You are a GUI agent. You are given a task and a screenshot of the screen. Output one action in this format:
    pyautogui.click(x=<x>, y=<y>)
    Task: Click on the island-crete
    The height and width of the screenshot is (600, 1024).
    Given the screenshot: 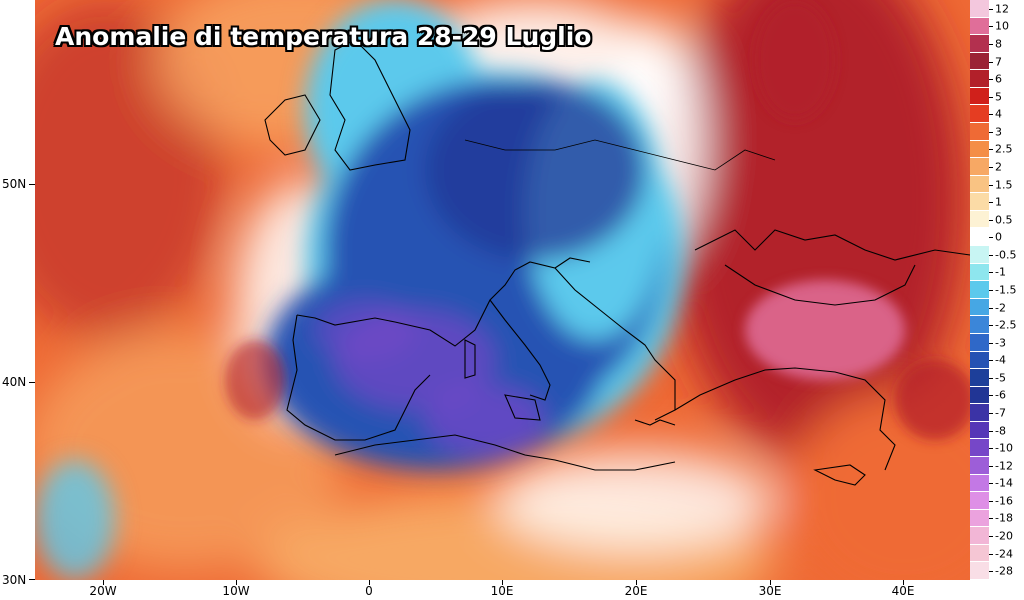 What is the action you would take?
    pyautogui.click(x=655, y=422)
    